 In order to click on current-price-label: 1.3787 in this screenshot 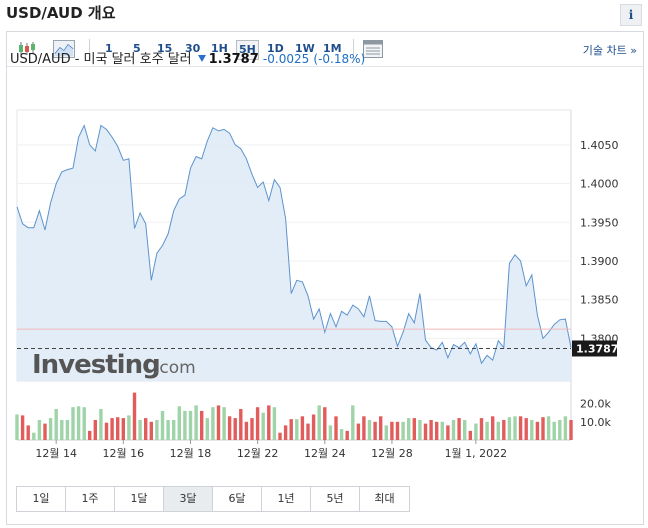, I will do `click(597, 348)`.